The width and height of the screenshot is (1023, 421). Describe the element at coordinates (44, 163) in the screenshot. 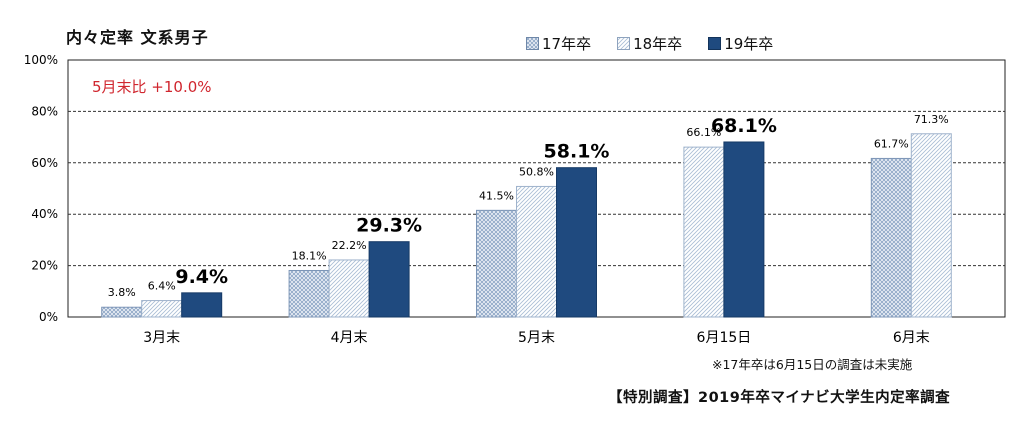

I see `y-tick-label: 60%` at that location.